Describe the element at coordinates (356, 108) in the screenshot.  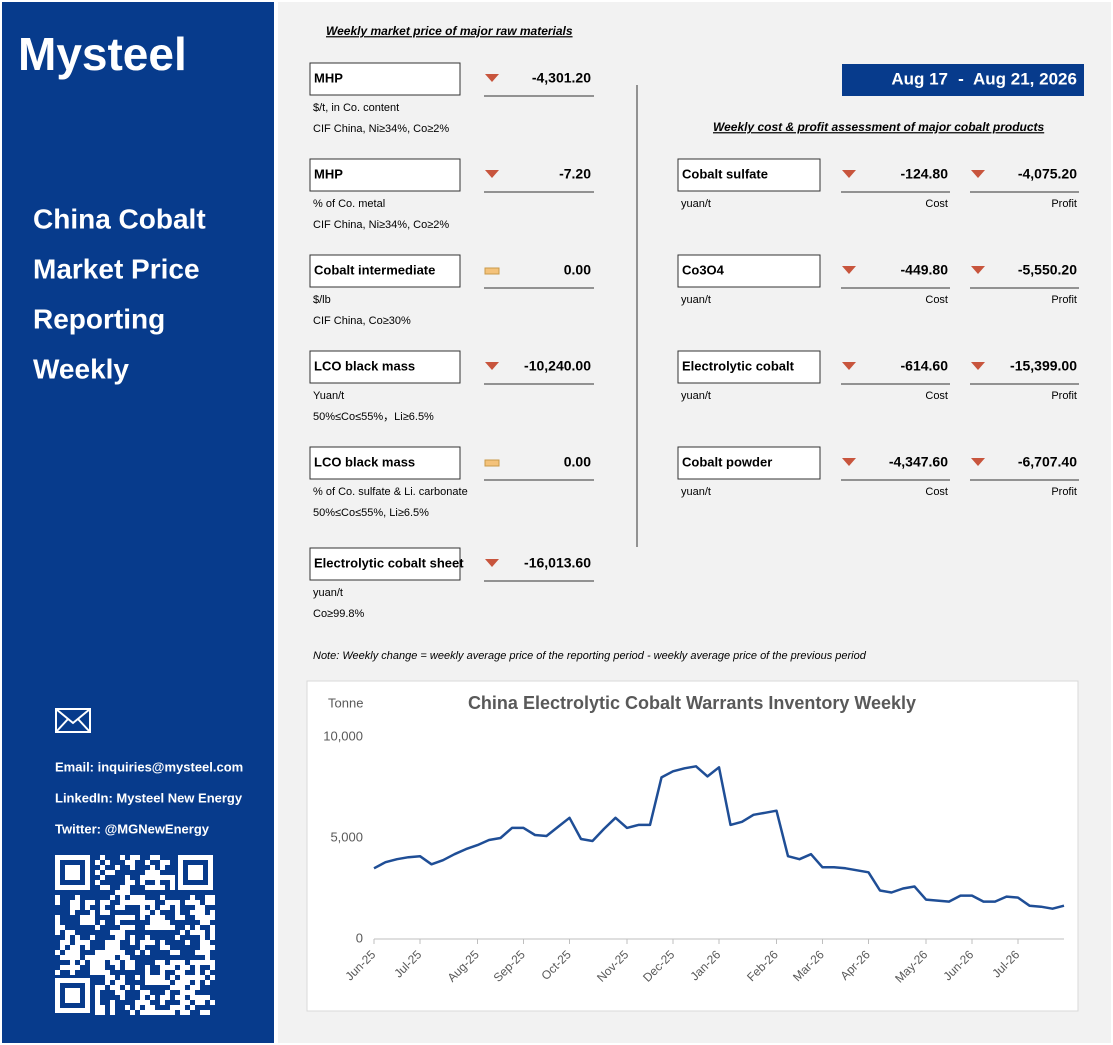
I see `item-unit: $/t, in Co. content` at that location.